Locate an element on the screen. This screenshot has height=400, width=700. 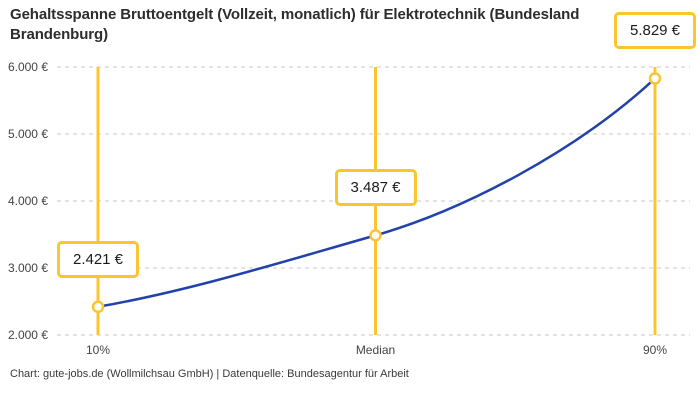
value-label-box: 5.829 € is located at coordinates (655, 31).